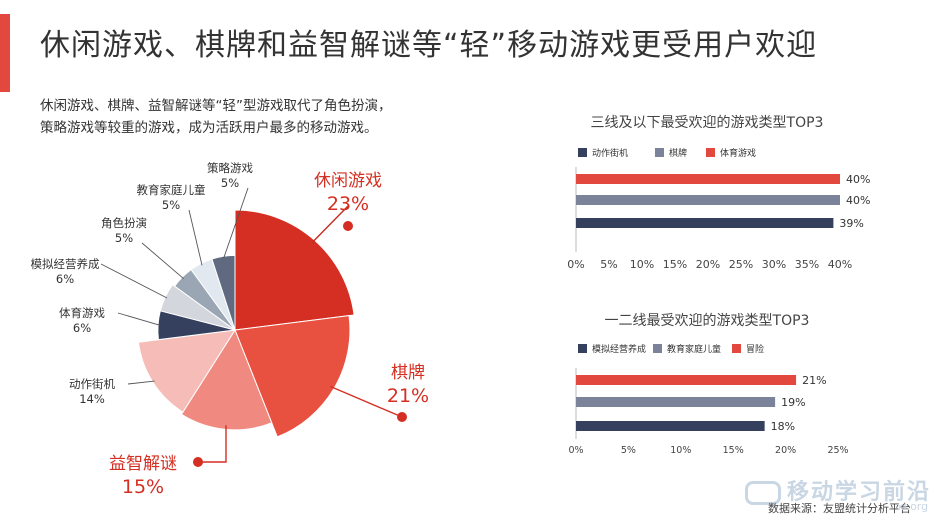  Describe the element at coordinates (429, 45) in the screenshot. I see `page-title: 休闲游戏、棋牌和益智解谜等“轻”移动游戏更受用户欢迎` at that location.